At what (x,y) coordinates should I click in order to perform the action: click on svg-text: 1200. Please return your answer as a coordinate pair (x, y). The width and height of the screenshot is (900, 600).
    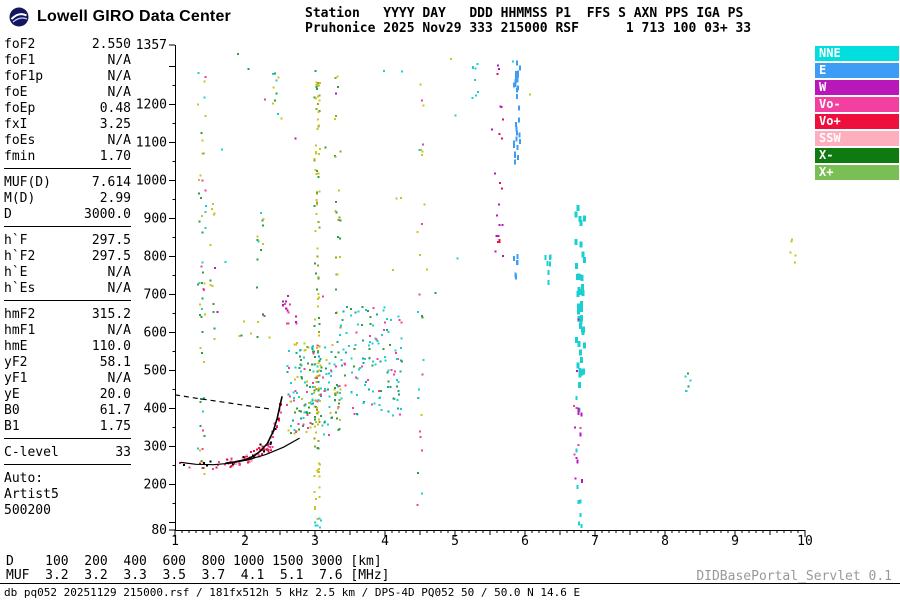
    Looking at the image, I should click on (151, 105).